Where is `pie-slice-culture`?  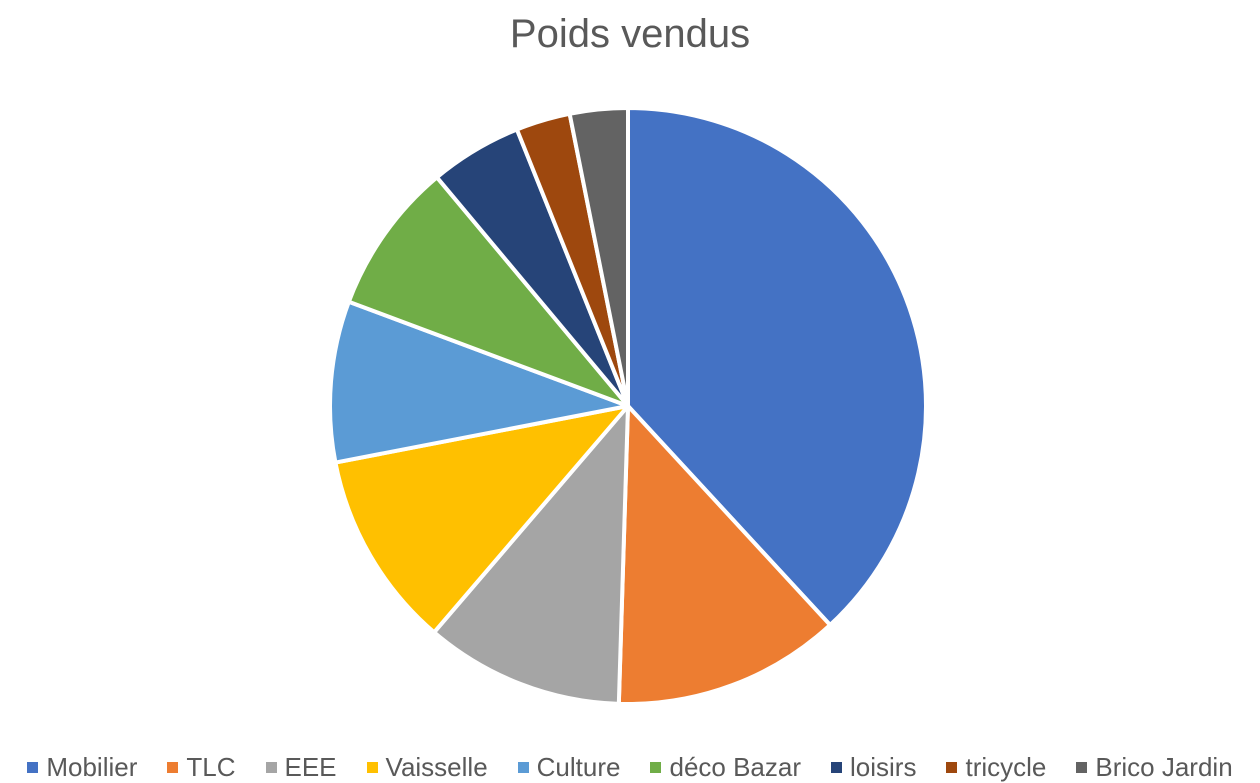 pie-slice-culture is located at coordinates (479, 382).